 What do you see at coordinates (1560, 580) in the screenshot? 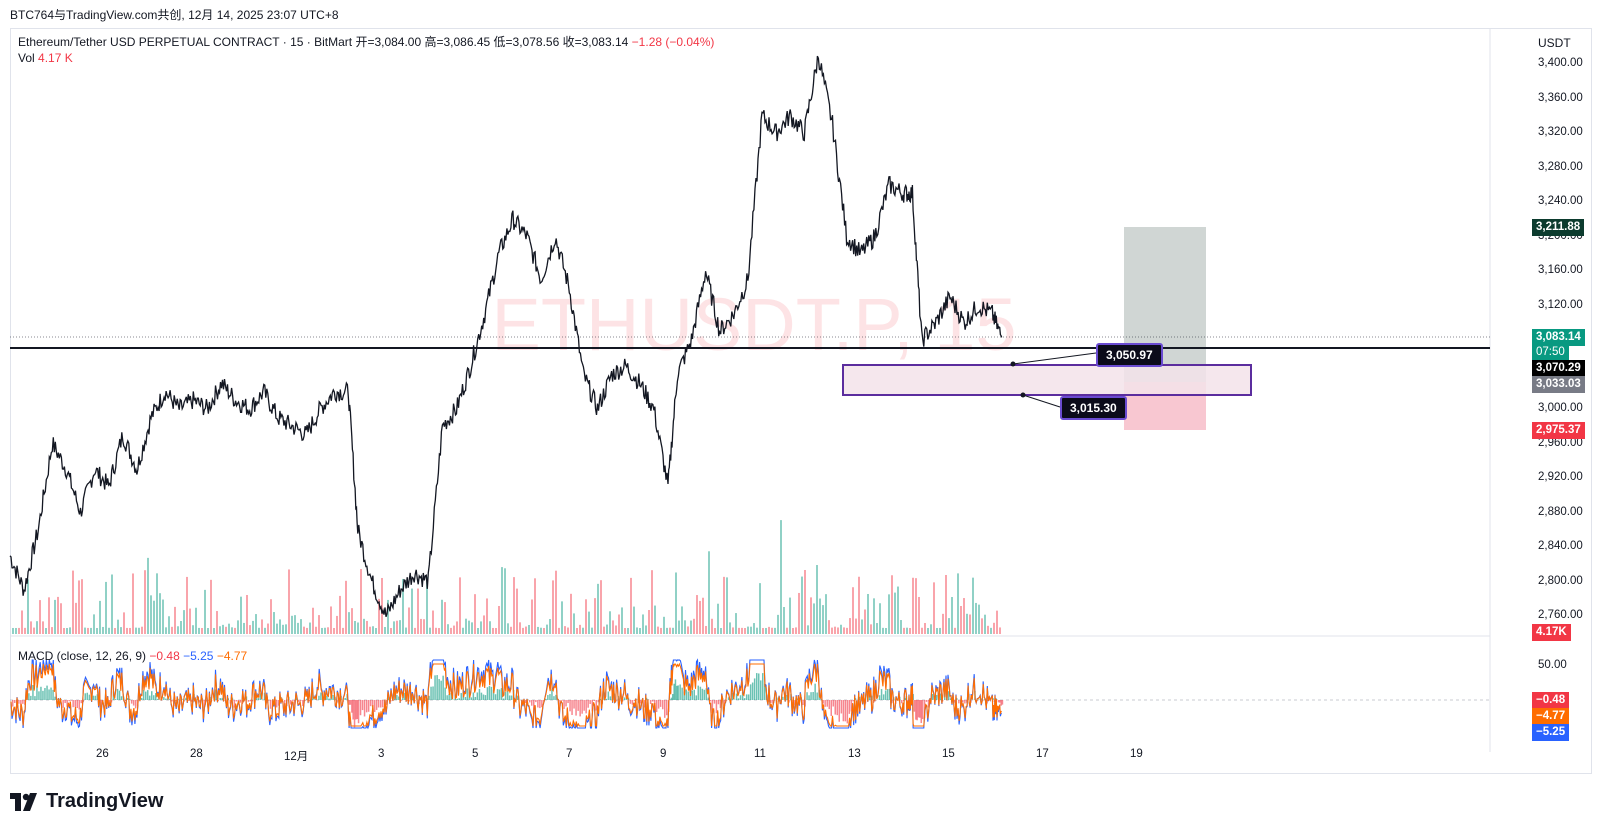
I see `price-axis-tick: 2,800.00` at bounding box center [1560, 580].